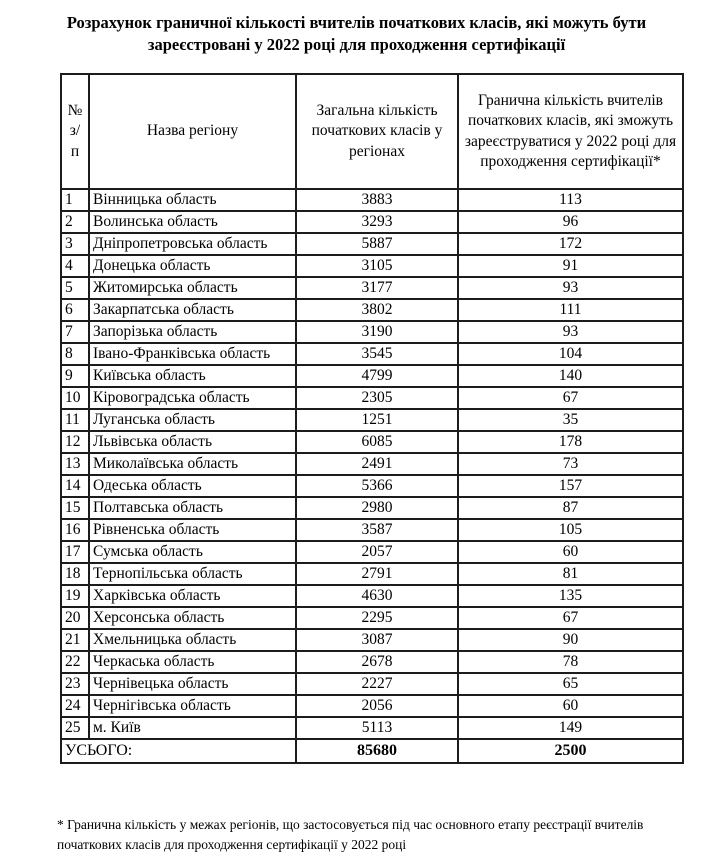 Image resolution: width=713 pixels, height=861 pixels. I want to click on row-number: 16, so click(75, 530).